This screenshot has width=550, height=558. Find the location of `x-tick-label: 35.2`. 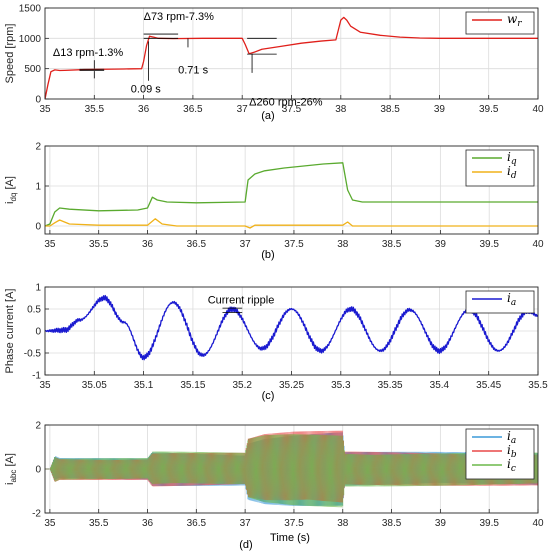

x-tick-label: 35.2 is located at coordinates (242, 385).